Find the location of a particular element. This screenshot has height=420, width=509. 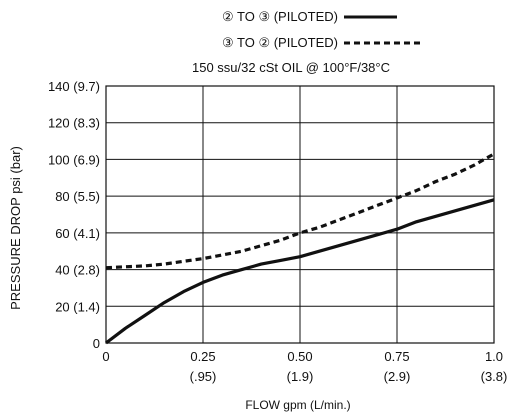

legend-label-solid: ② TO ③ (PILOTED) is located at coordinates (280, 16).